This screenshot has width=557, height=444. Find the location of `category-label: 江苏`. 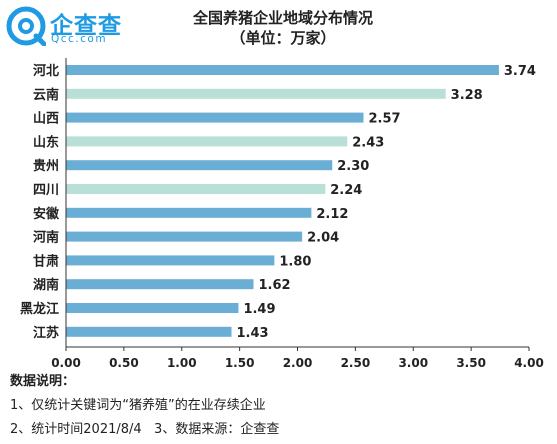

category-label: 江苏 is located at coordinates (46, 333).